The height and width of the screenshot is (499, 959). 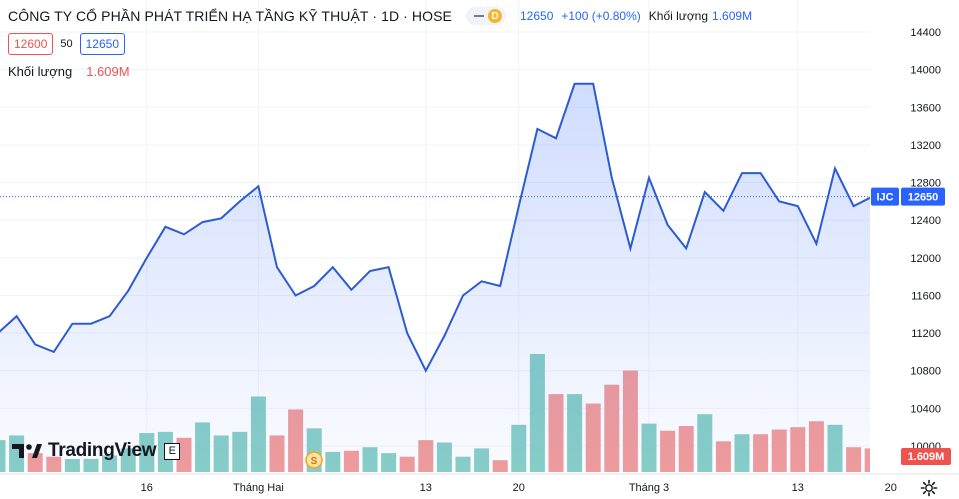 I want to click on price-tick-label: 11200, so click(x=926, y=334).